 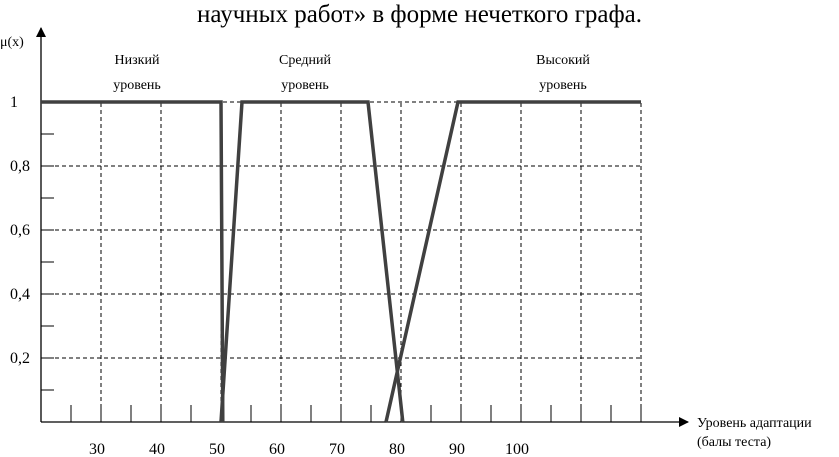 What do you see at coordinates (97, 449) in the screenshot?
I see `x-tick-label: 30` at bounding box center [97, 449].